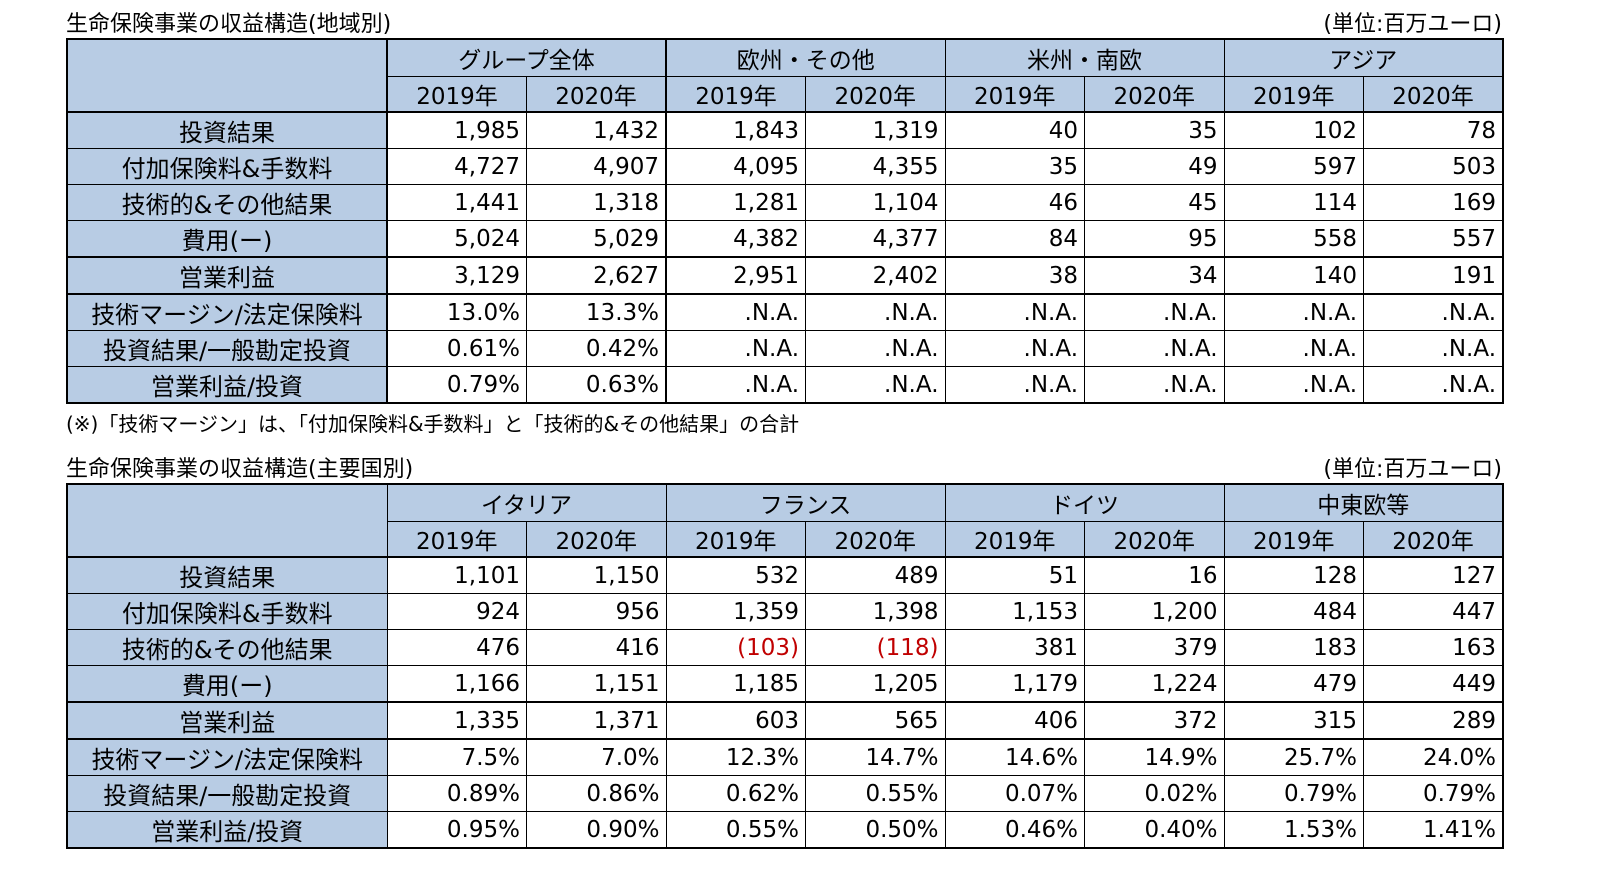 The height and width of the screenshot is (872, 1601). I want to click on value-cell: 0.50%, so click(875, 830).